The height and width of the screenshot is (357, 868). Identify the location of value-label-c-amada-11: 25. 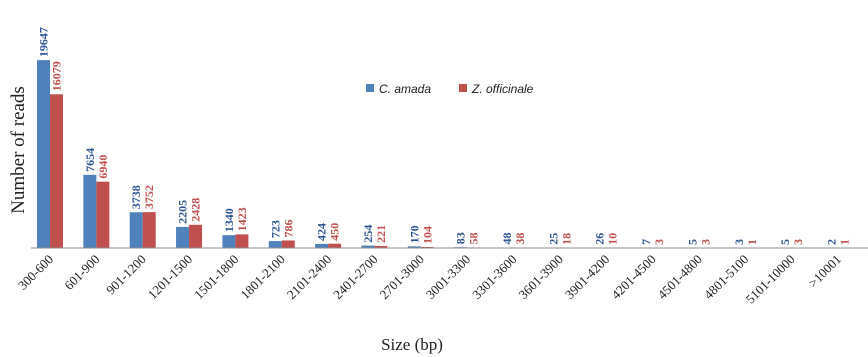
(553, 239).